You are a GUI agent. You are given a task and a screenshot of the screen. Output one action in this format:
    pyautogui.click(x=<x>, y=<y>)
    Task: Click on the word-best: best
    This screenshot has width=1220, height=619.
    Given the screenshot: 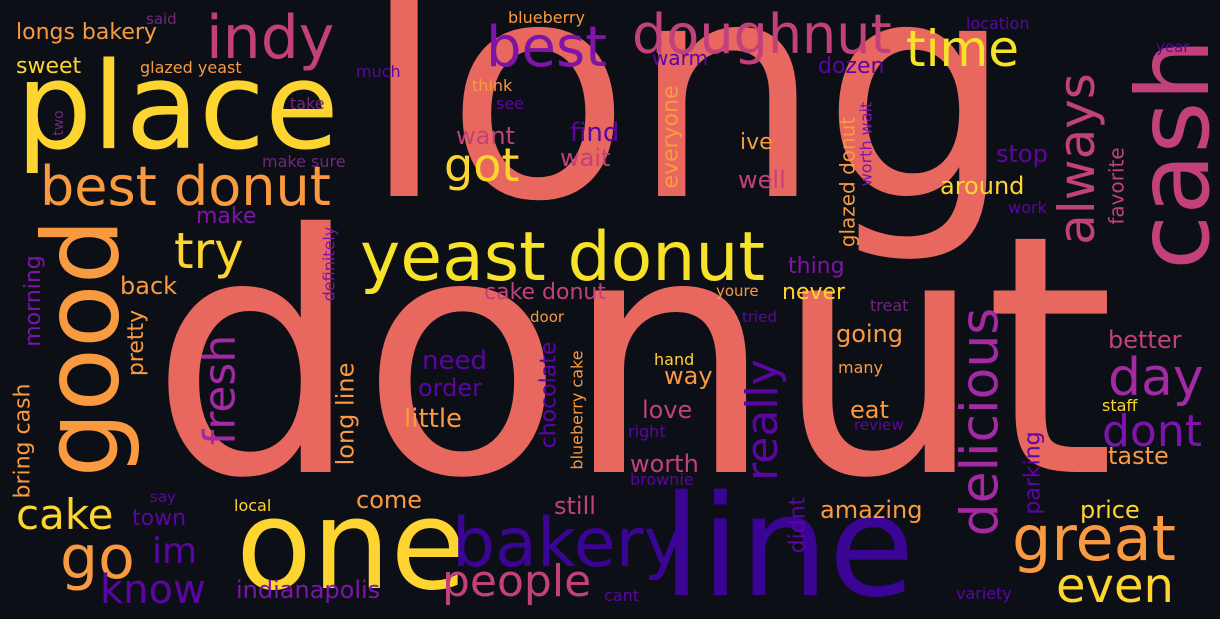 What is the action you would take?
    pyautogui.click(x=547, y=47)
    